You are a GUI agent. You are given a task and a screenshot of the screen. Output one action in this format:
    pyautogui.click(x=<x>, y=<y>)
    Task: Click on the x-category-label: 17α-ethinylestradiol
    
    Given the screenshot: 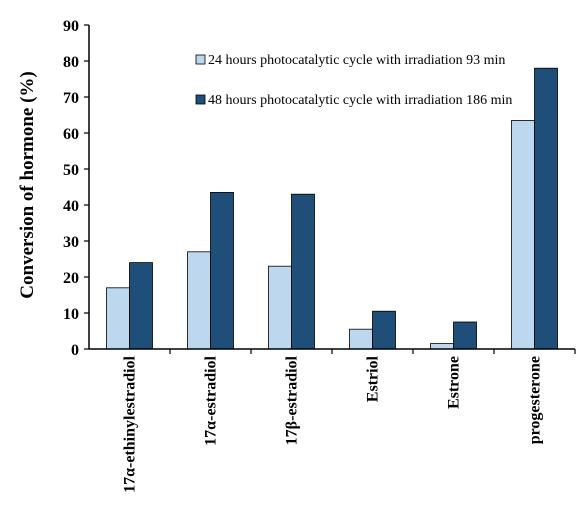 What is the action you would take?
    pyautogui.click(x=130, y=423)
    